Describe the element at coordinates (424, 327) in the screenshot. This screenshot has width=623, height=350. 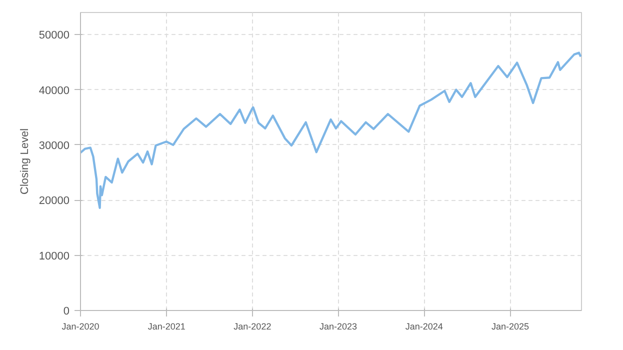
I see `x-tick-label: Jan-2024` at that location.